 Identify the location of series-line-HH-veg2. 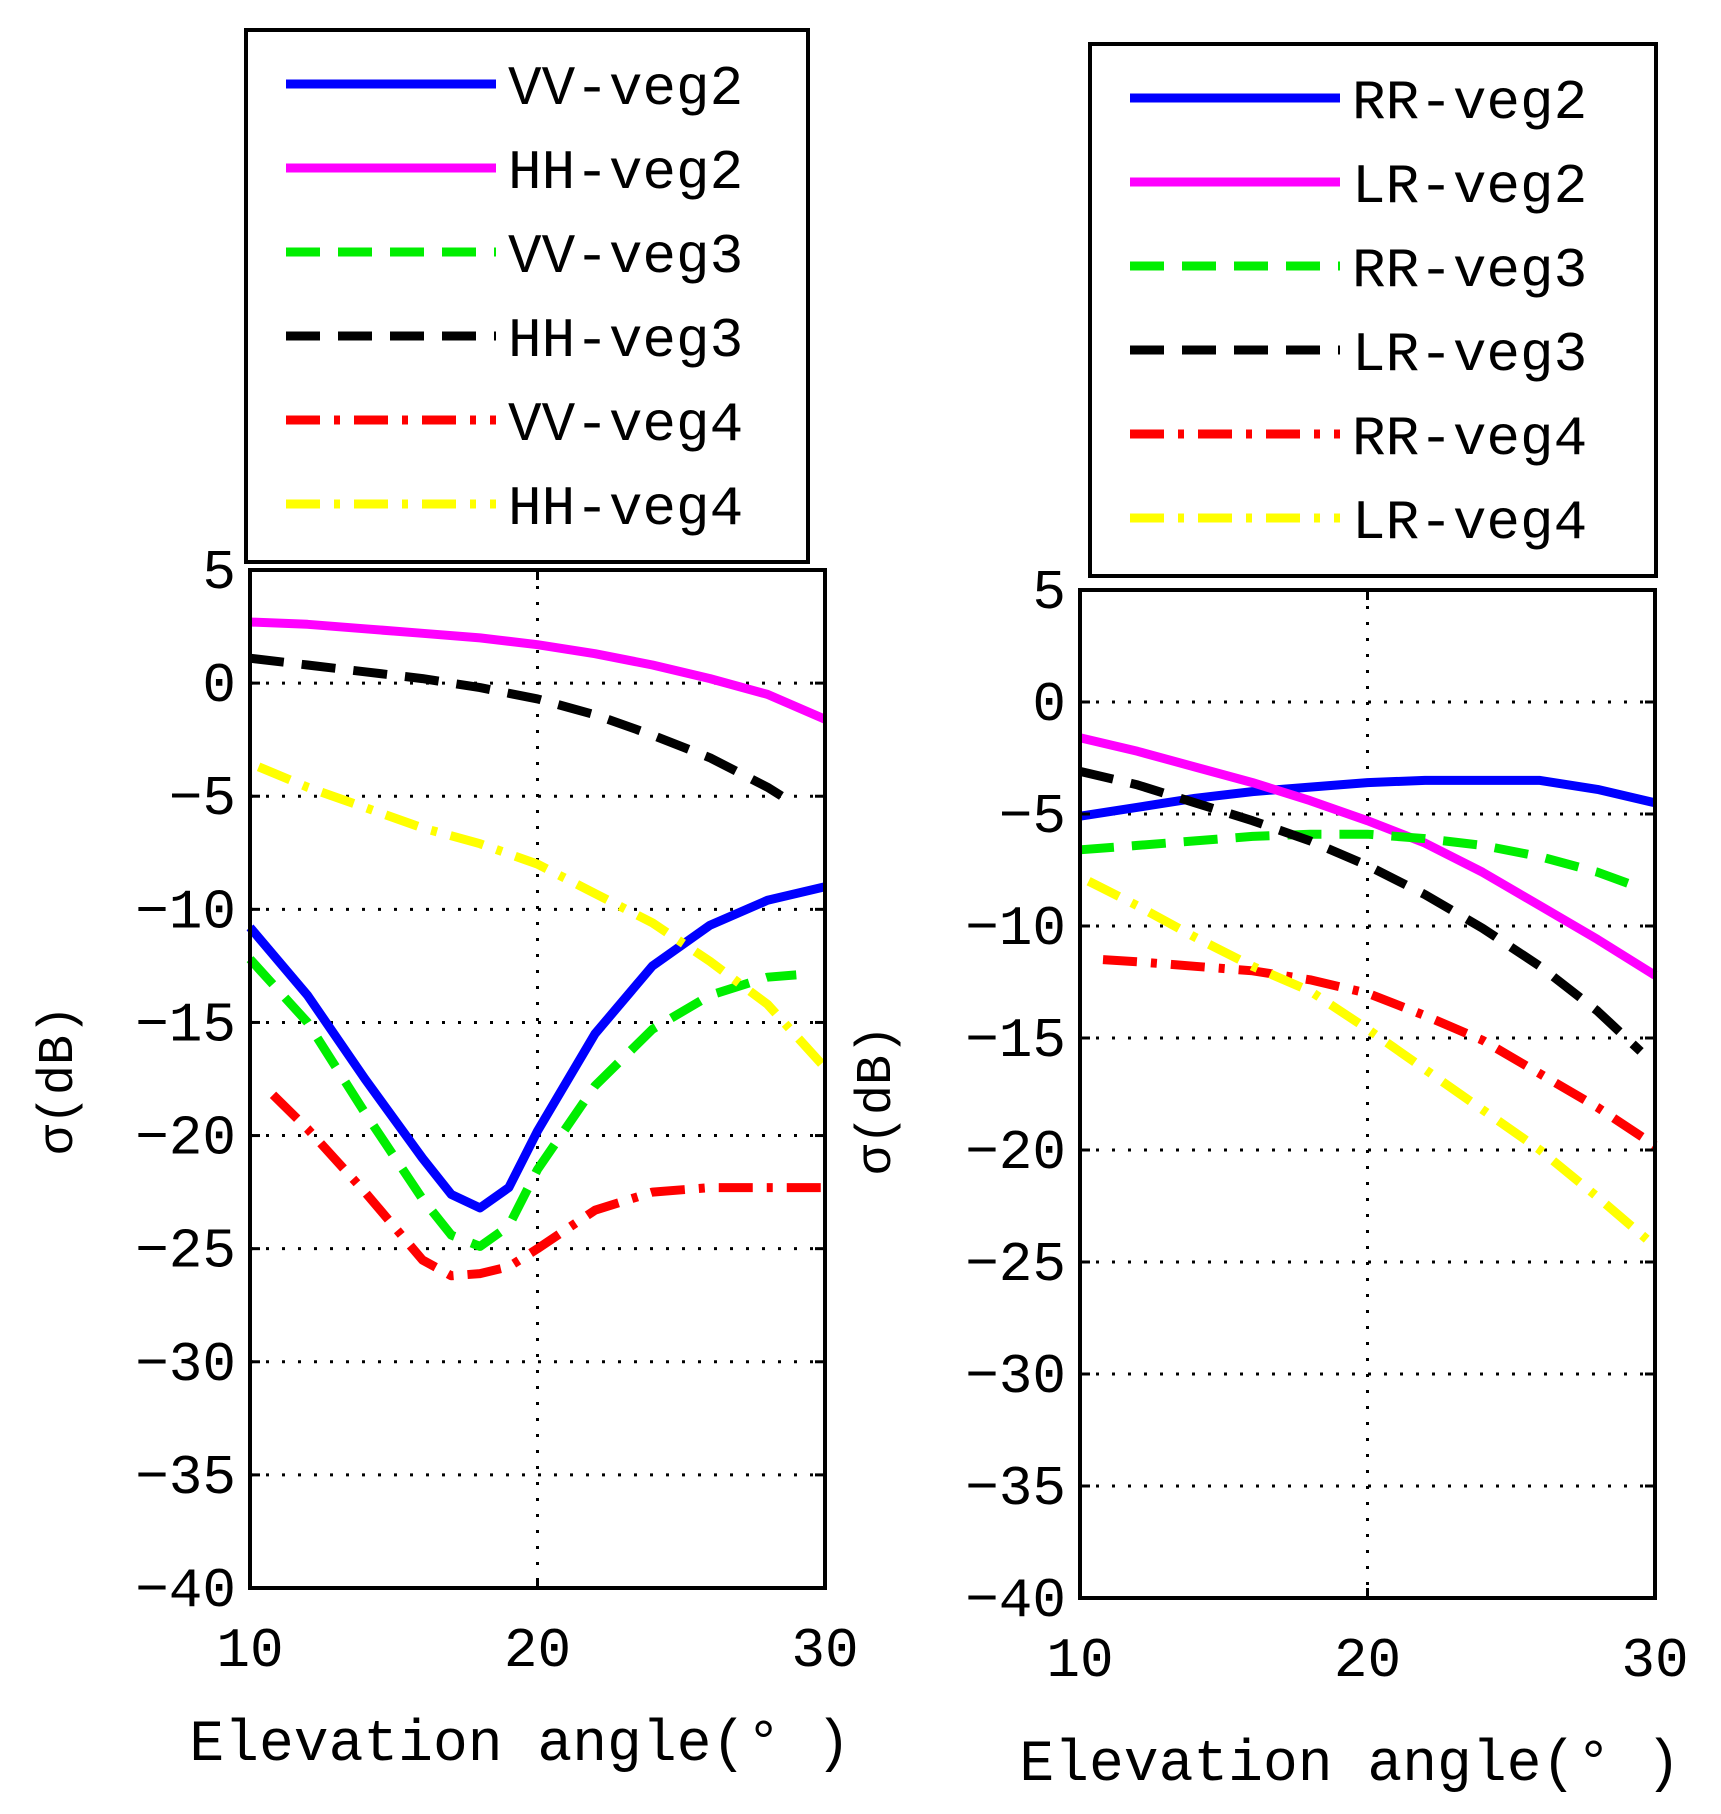
(538, 670).